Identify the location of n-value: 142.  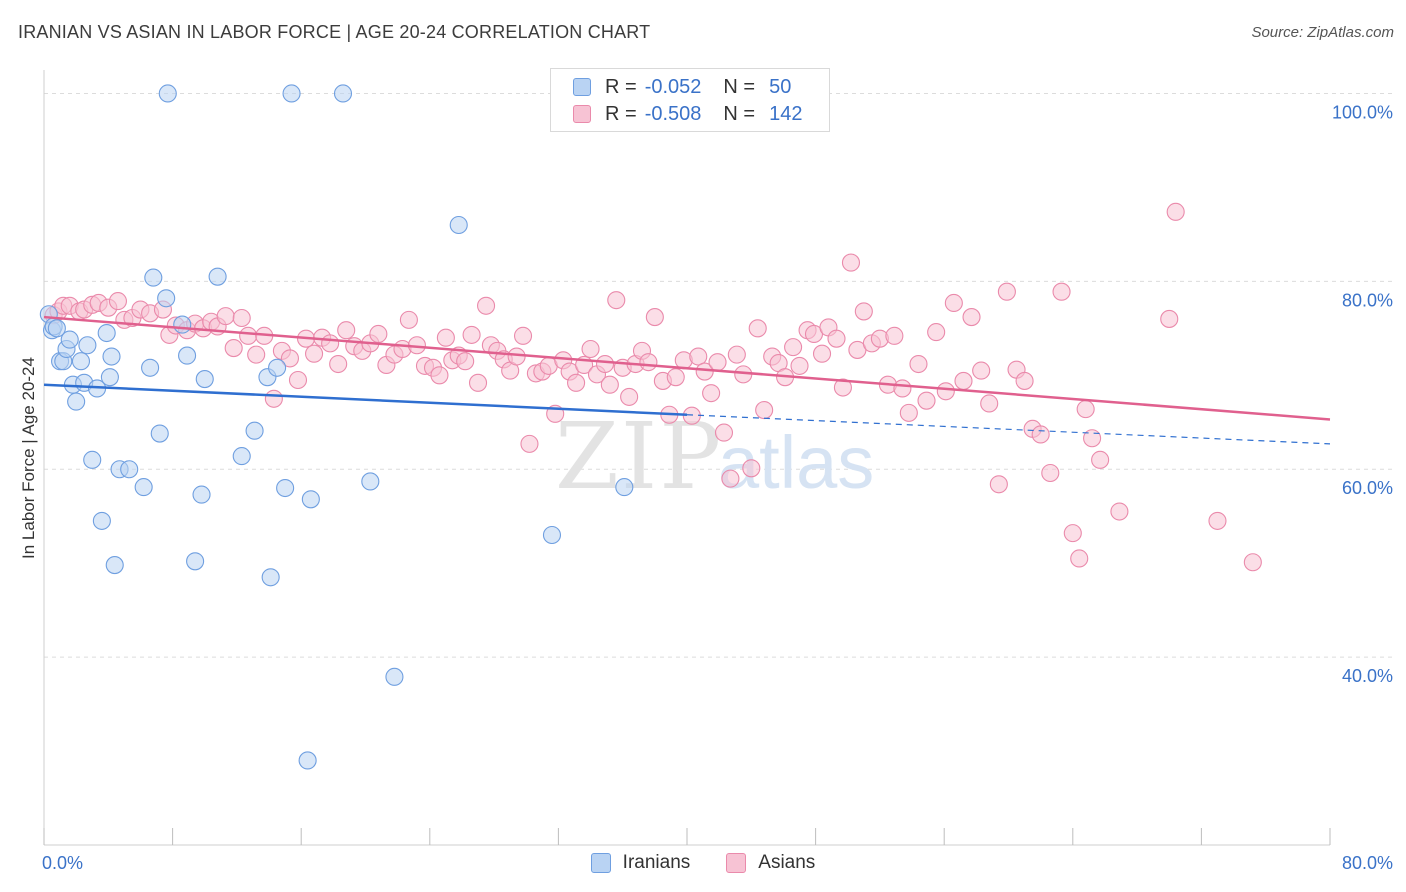
(786, 113).